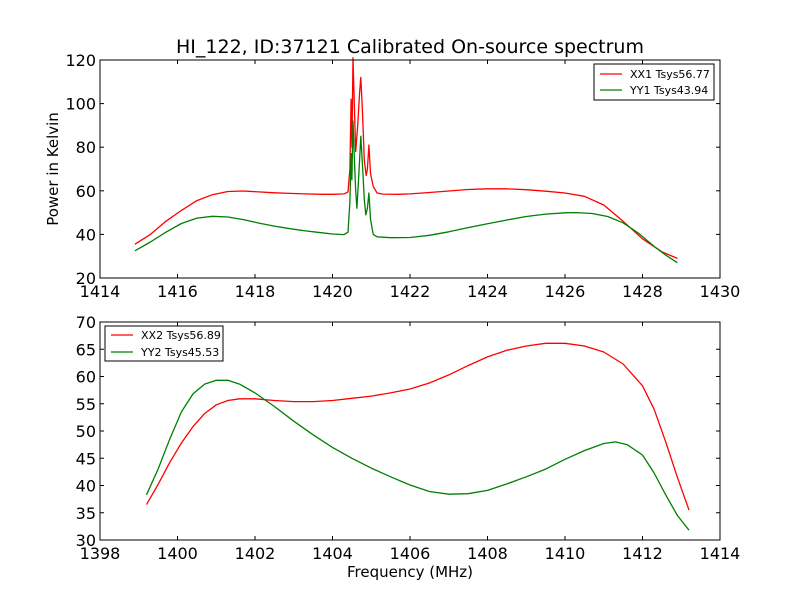  What do you see at coordinates (720, 553) in the screenshot?
I see `bottom-x-tick-label: 1414` at bounding box center [720, 553].